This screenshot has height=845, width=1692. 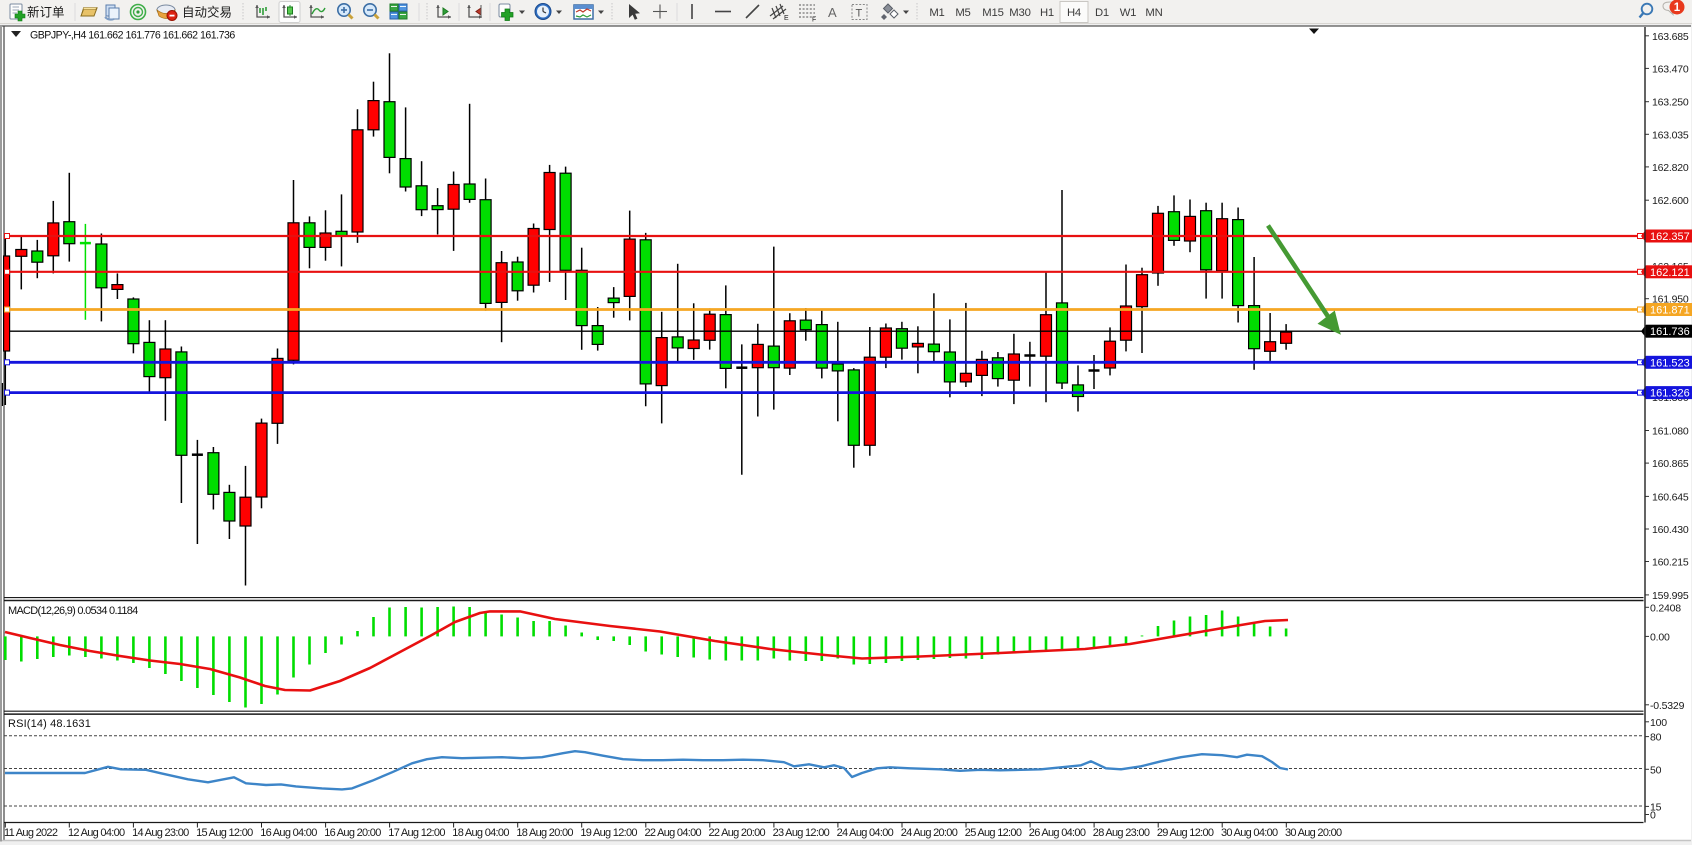 What do you see at coordinates (1670, 311) in the screenshot?
I see `svg-text: 161.871` at bounding box center [1670, 311].